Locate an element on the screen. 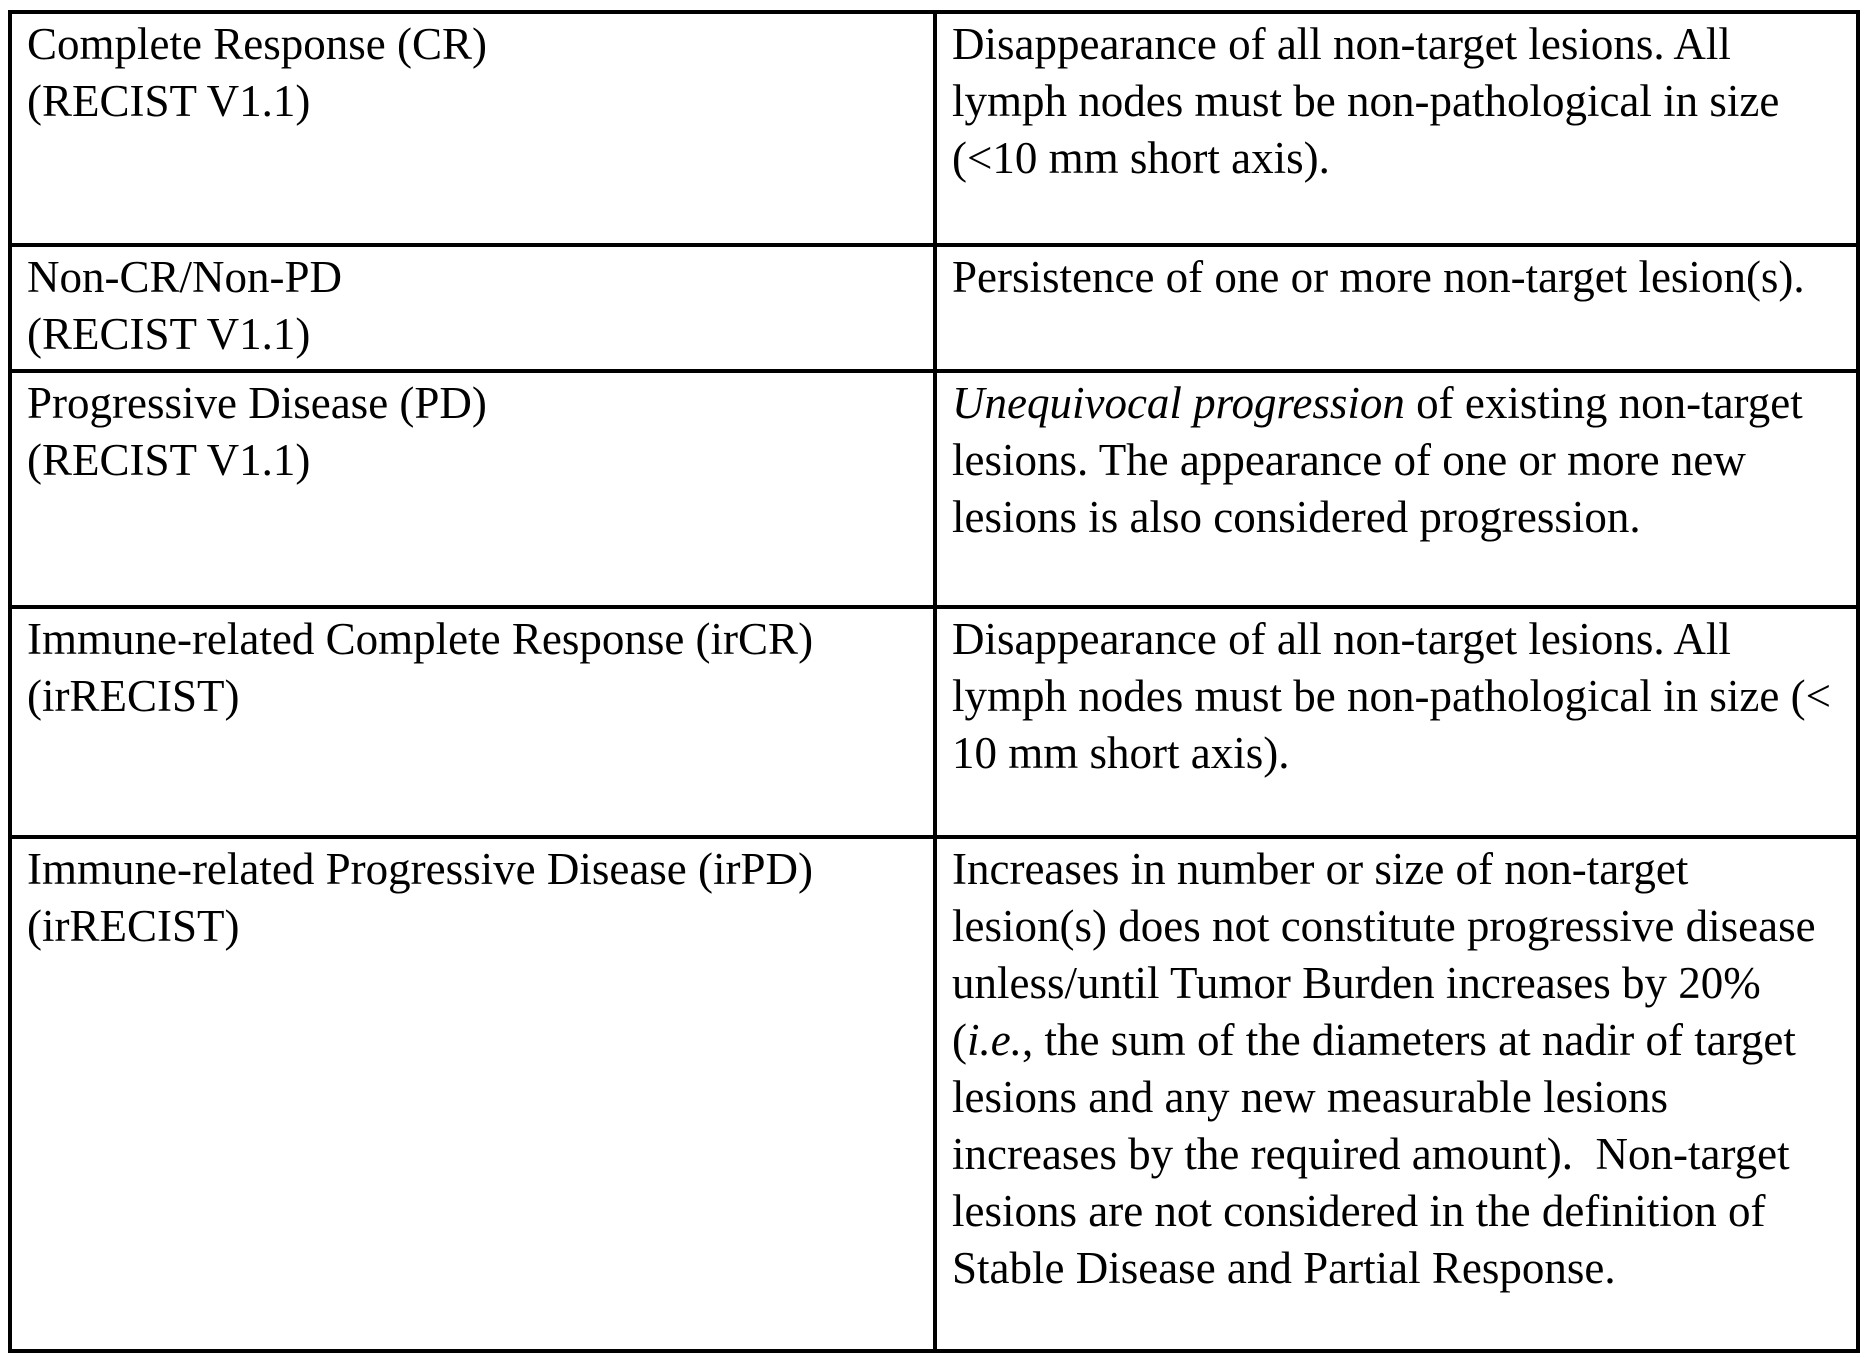 This screenshot has height=1357, width=1869. response-term-cell: Non-CR/Non-PD (RECIST V1.1) is located at coordinates (472, 308).